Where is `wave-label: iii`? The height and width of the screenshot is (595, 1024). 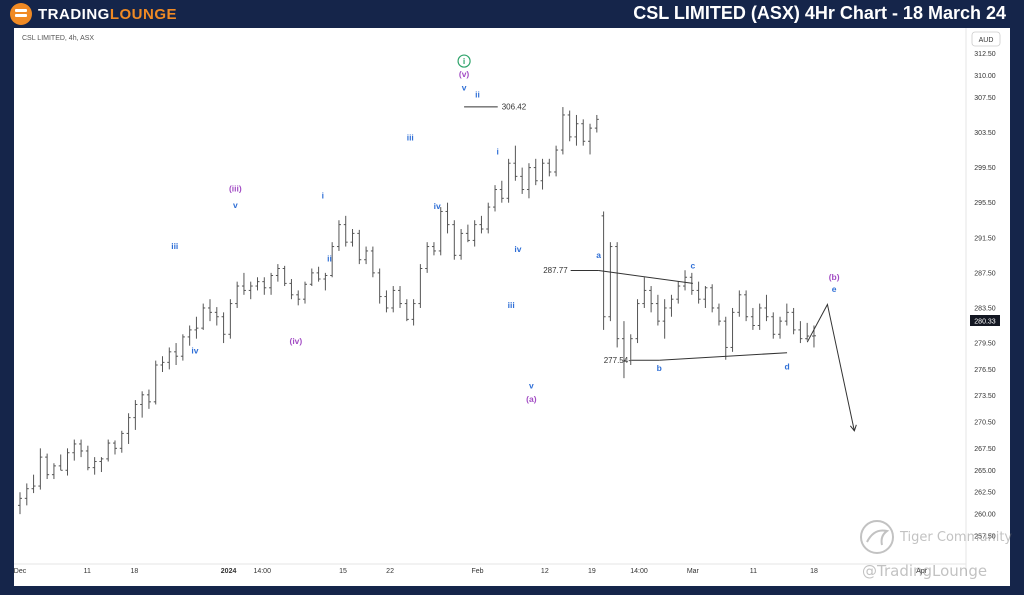
wave-label: iii is located at coordinates (511, 305).